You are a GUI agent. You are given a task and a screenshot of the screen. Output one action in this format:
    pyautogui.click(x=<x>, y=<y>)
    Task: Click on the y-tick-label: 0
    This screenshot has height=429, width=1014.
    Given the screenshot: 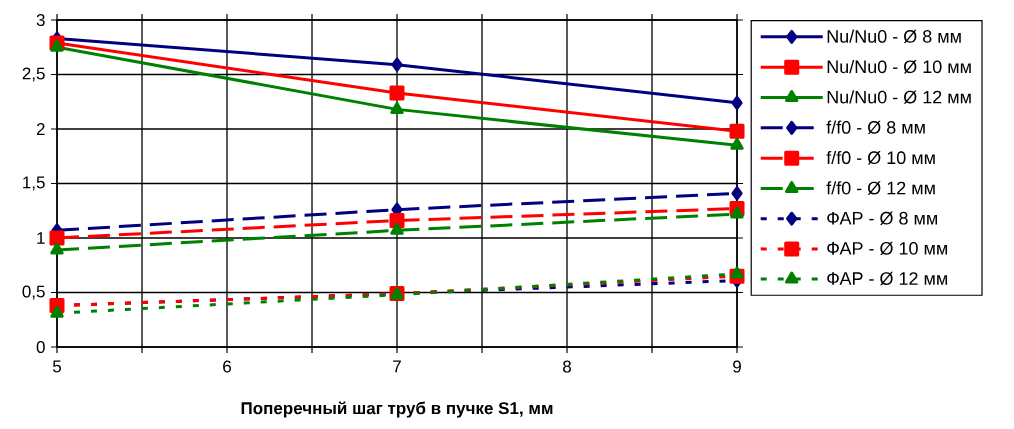 What is the action you would take?
    pyautogui.click(x=40, y=347)
    